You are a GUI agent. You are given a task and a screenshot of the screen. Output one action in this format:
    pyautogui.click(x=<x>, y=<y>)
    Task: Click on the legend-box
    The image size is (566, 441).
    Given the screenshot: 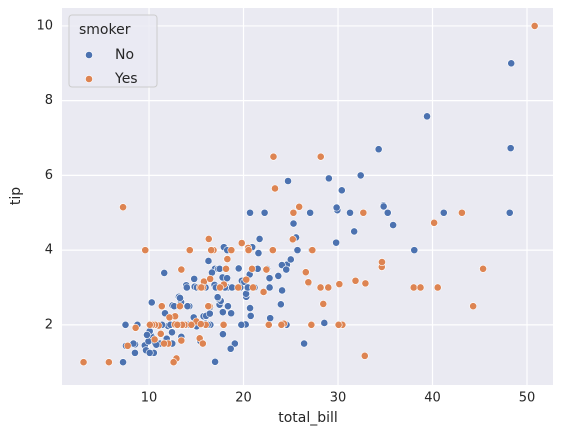 What is the action you would take?
    pyautogui.click(x=113, y=51)
    